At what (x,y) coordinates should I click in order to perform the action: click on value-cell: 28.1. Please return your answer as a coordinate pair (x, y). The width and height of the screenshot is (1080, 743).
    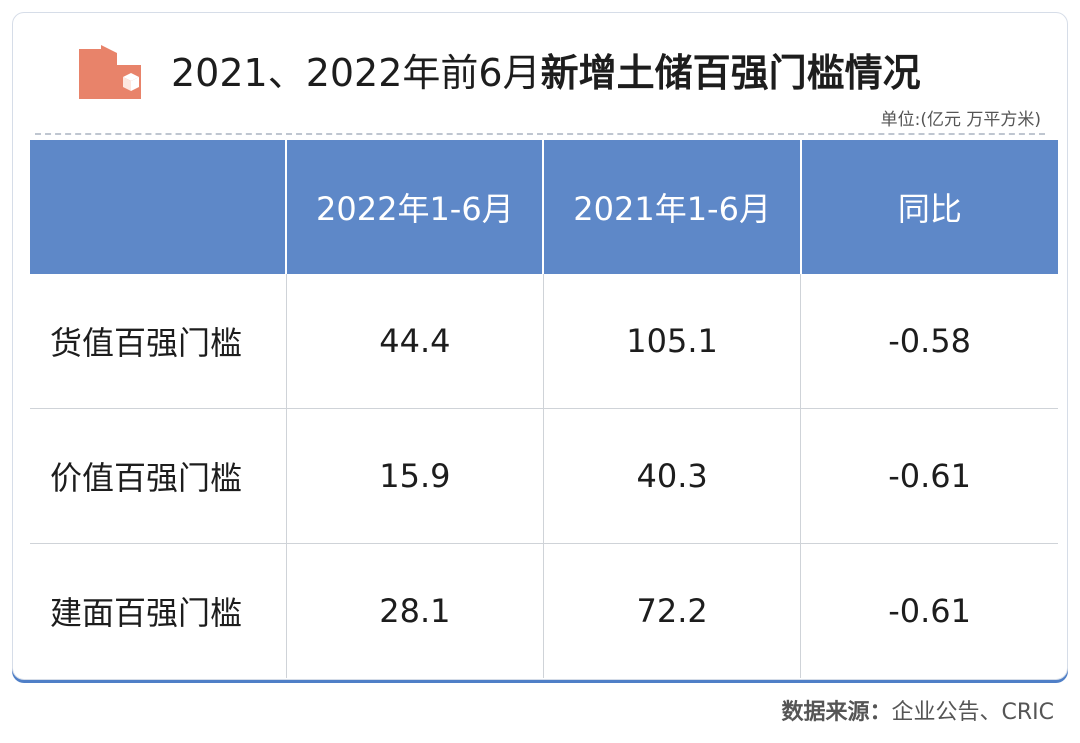
    Looking at the image, I should click on (414, 610).